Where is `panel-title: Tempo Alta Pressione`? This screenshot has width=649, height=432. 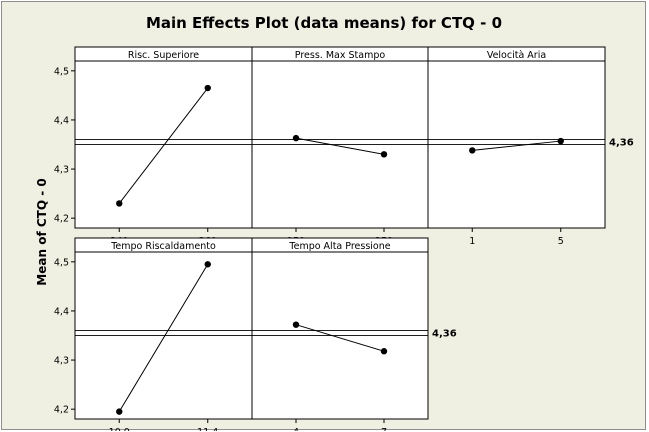
panel-title: Tempo Alta Pressione is located at coordinates (339, 246).